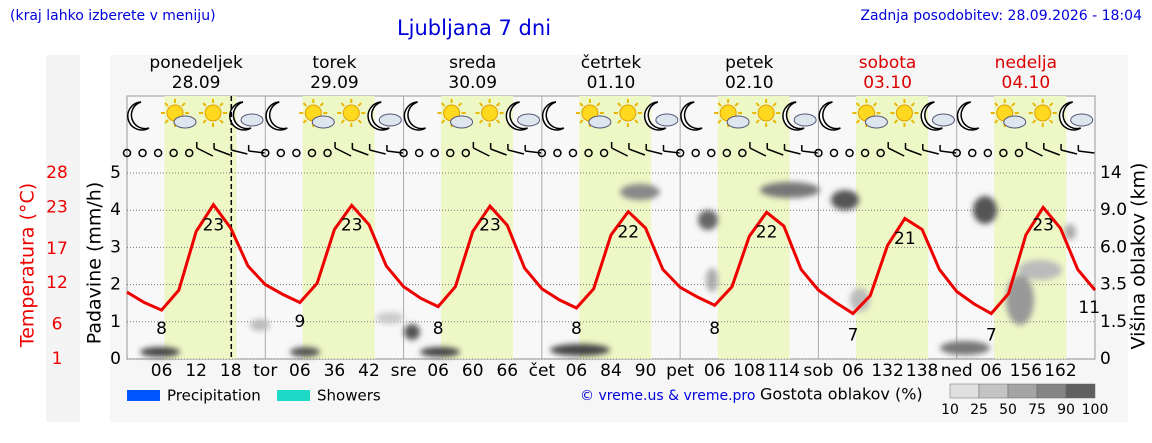 The height and width of the screenshot is (443, 1152). I want to click on temp-tick-label: 17, so click(57, 249).